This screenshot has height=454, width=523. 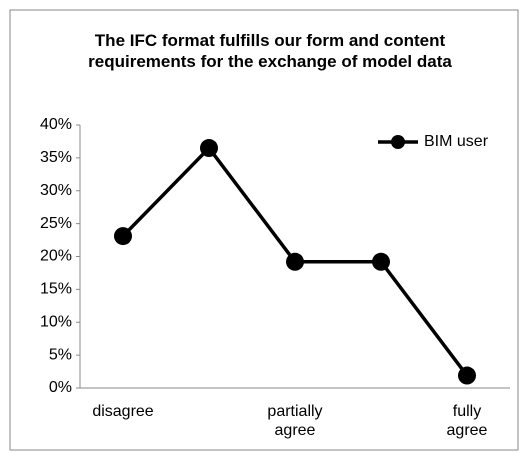 What do you see at coordinates (60, 354) in the screenshot?
I see `y-tick-label: 5%` at bounding box center [60, 354].